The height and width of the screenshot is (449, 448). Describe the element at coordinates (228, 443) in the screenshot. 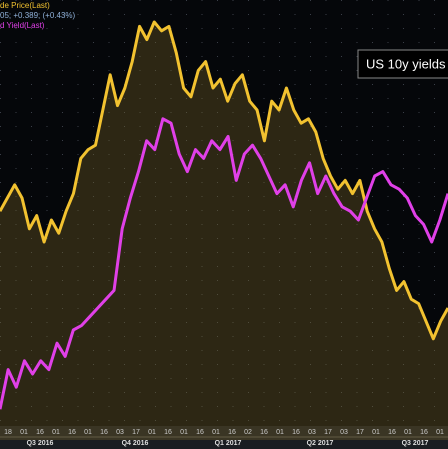

I see `quarter-label: Q1 2017` at that location.